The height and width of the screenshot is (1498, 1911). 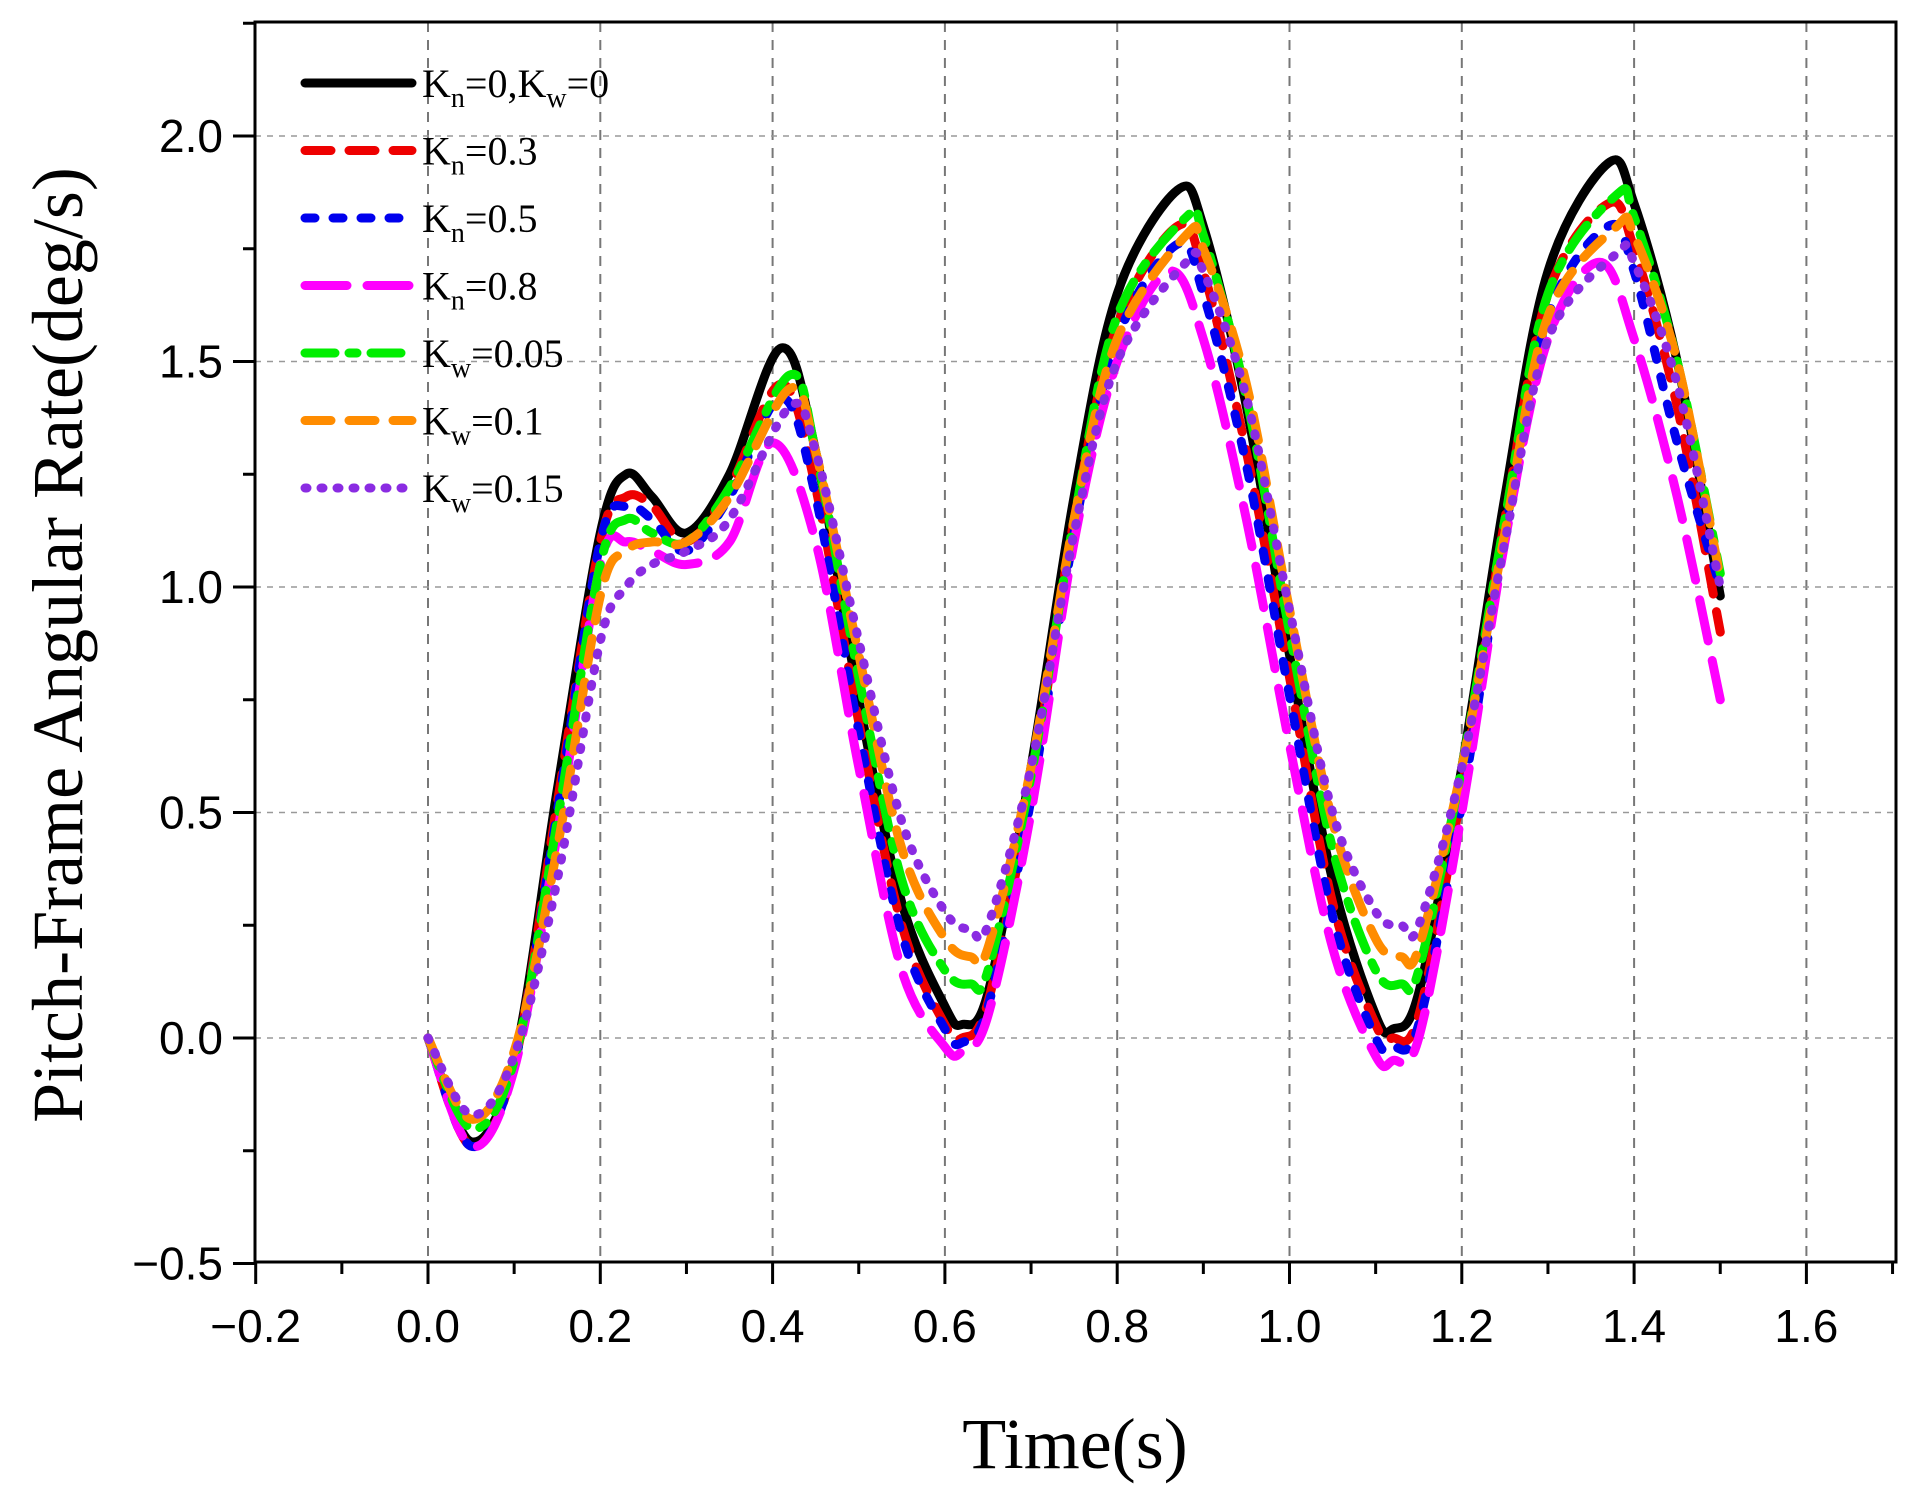 I want to click on x-tick-label: 1.4, so click(x=1634, y=1326).